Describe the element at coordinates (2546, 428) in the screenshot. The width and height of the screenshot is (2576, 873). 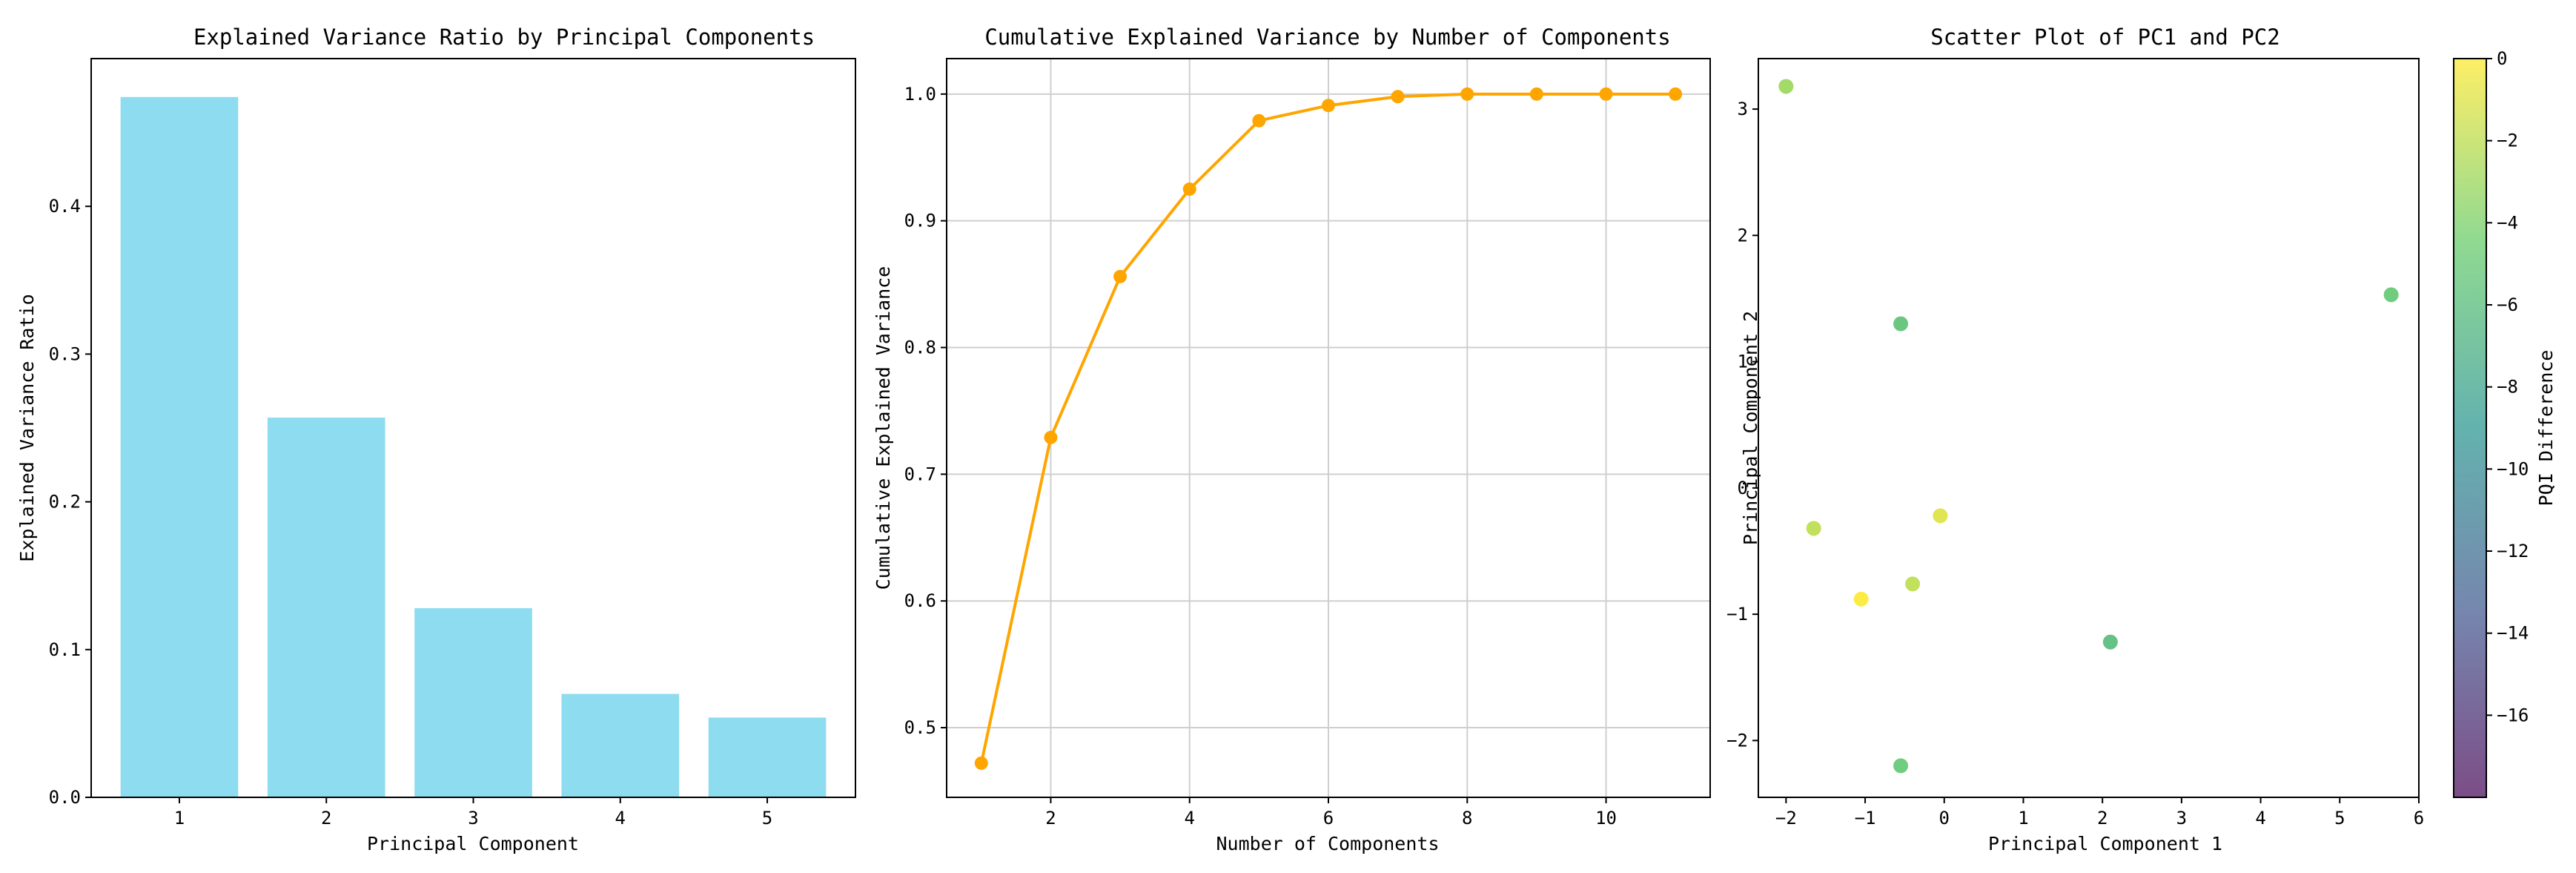
I see `colorbar-label: PQI Difference` at that location.